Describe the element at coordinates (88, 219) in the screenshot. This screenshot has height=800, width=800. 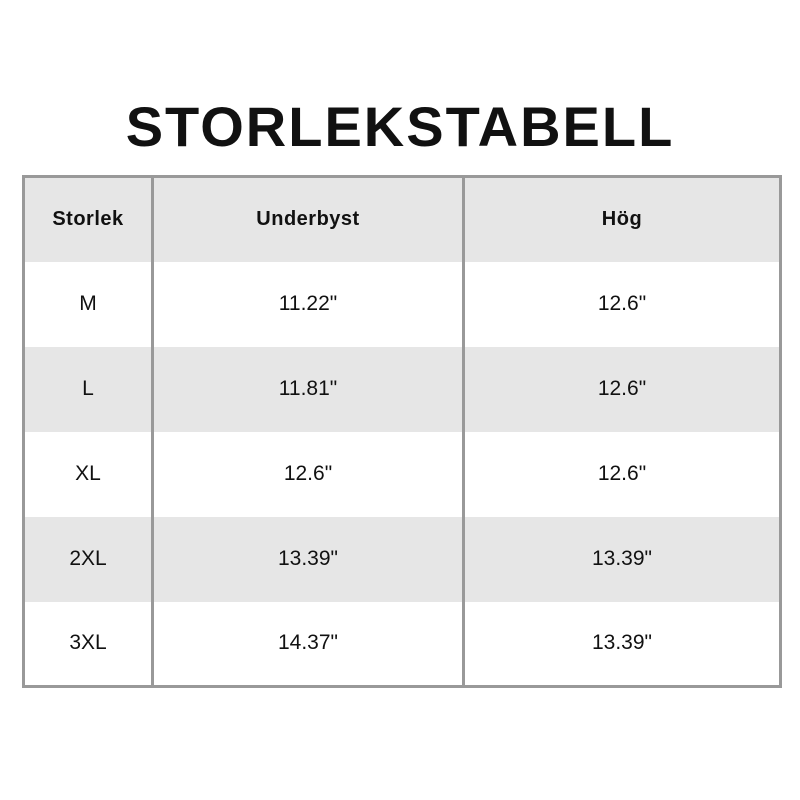
I see `header-size: Storlek` at that location.